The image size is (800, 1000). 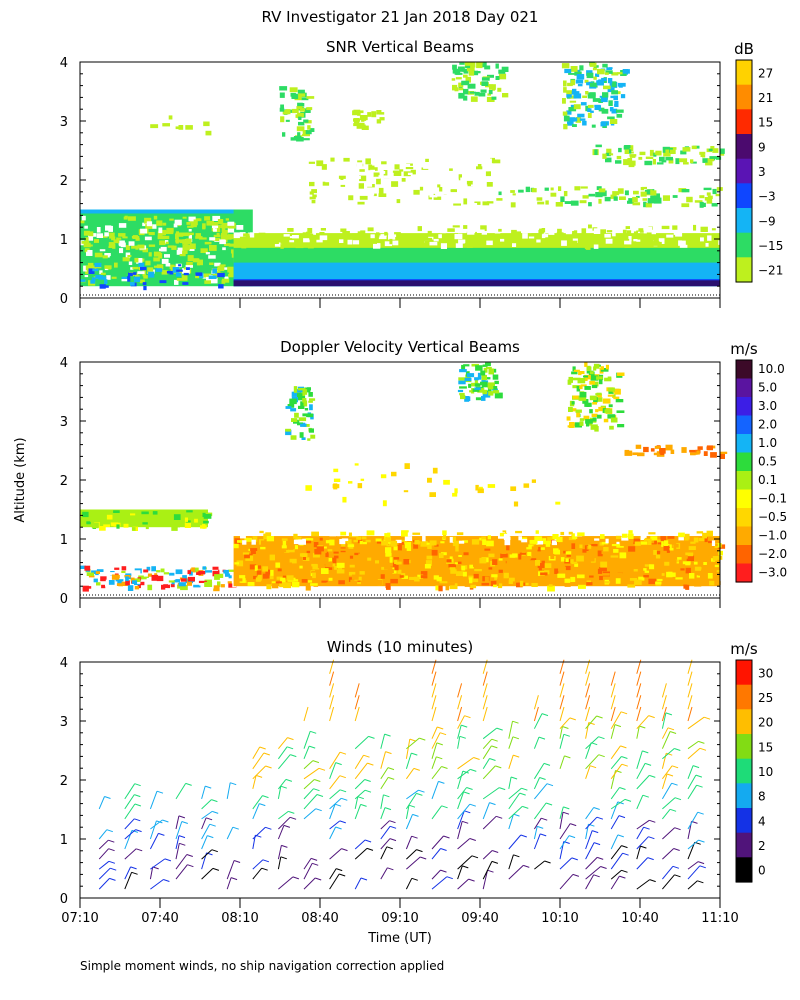 What do you see at coordinates (765, 747) in the screenshot?
I see `colorbar-label: 15` at bounding box center [765, 747].